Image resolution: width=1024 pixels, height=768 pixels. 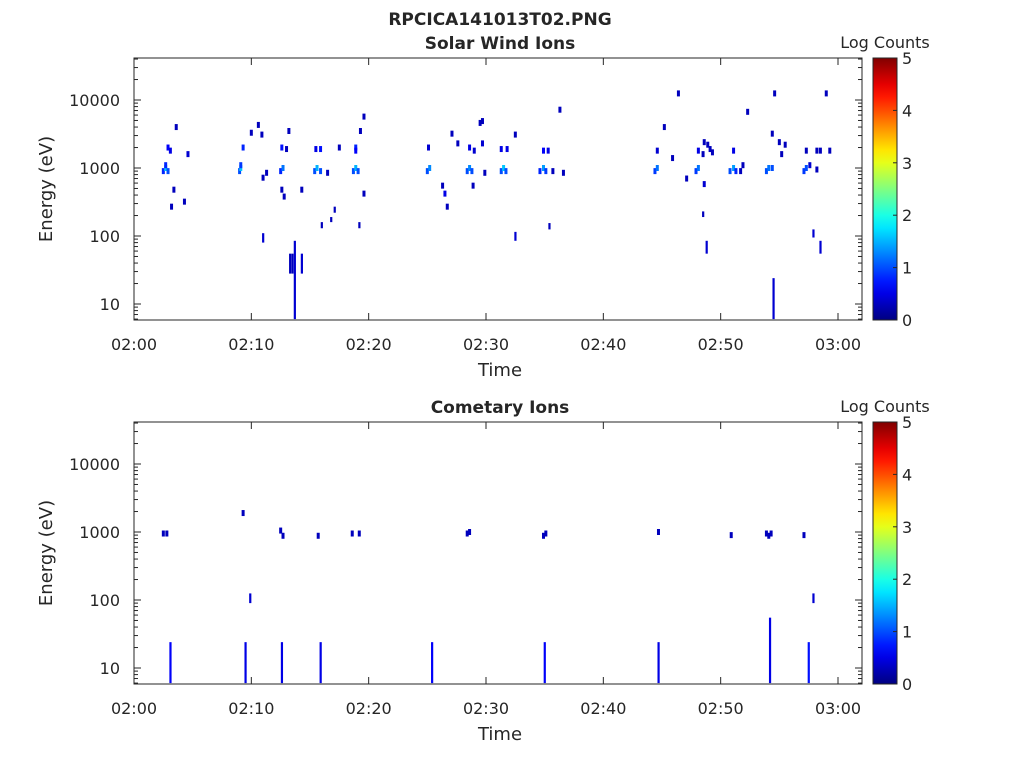 I want to click on y-tick-label: 10000, so click(x=94, y=100).